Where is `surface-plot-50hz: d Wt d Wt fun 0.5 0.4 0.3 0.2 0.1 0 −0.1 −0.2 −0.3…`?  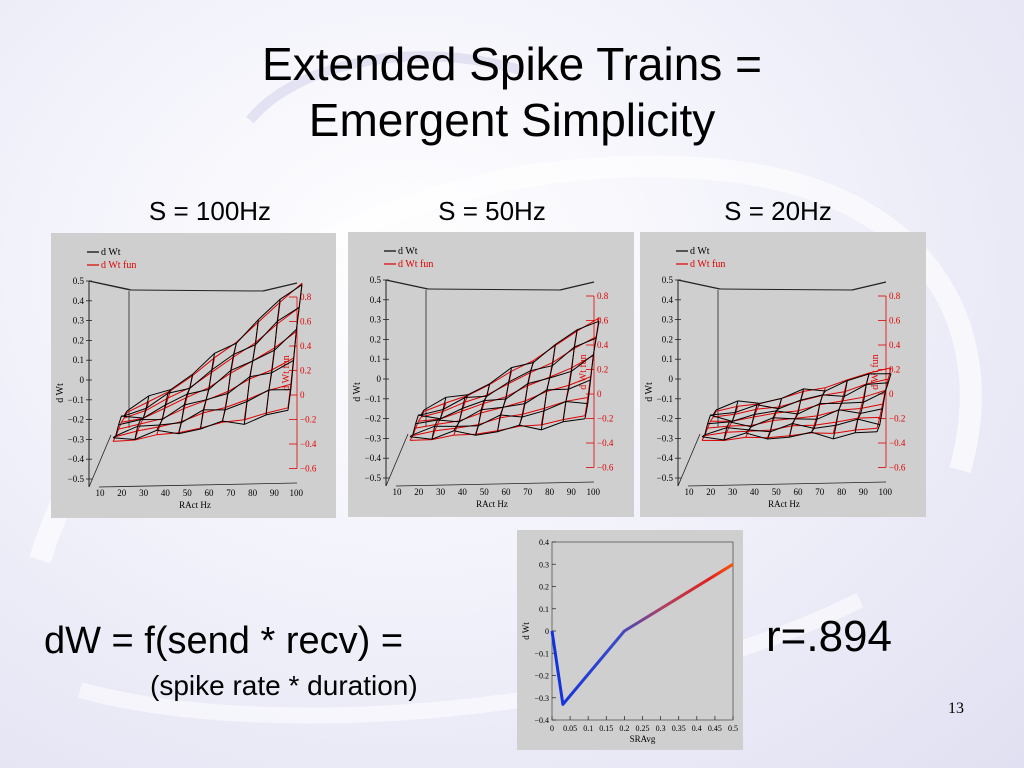 surface-plot-50hz: d Wt d Wt fun 0.5 0.4 0.3 0.2 0.1 0 −0.1 −0.2 −0.3… is located at coordinates (483, 377).